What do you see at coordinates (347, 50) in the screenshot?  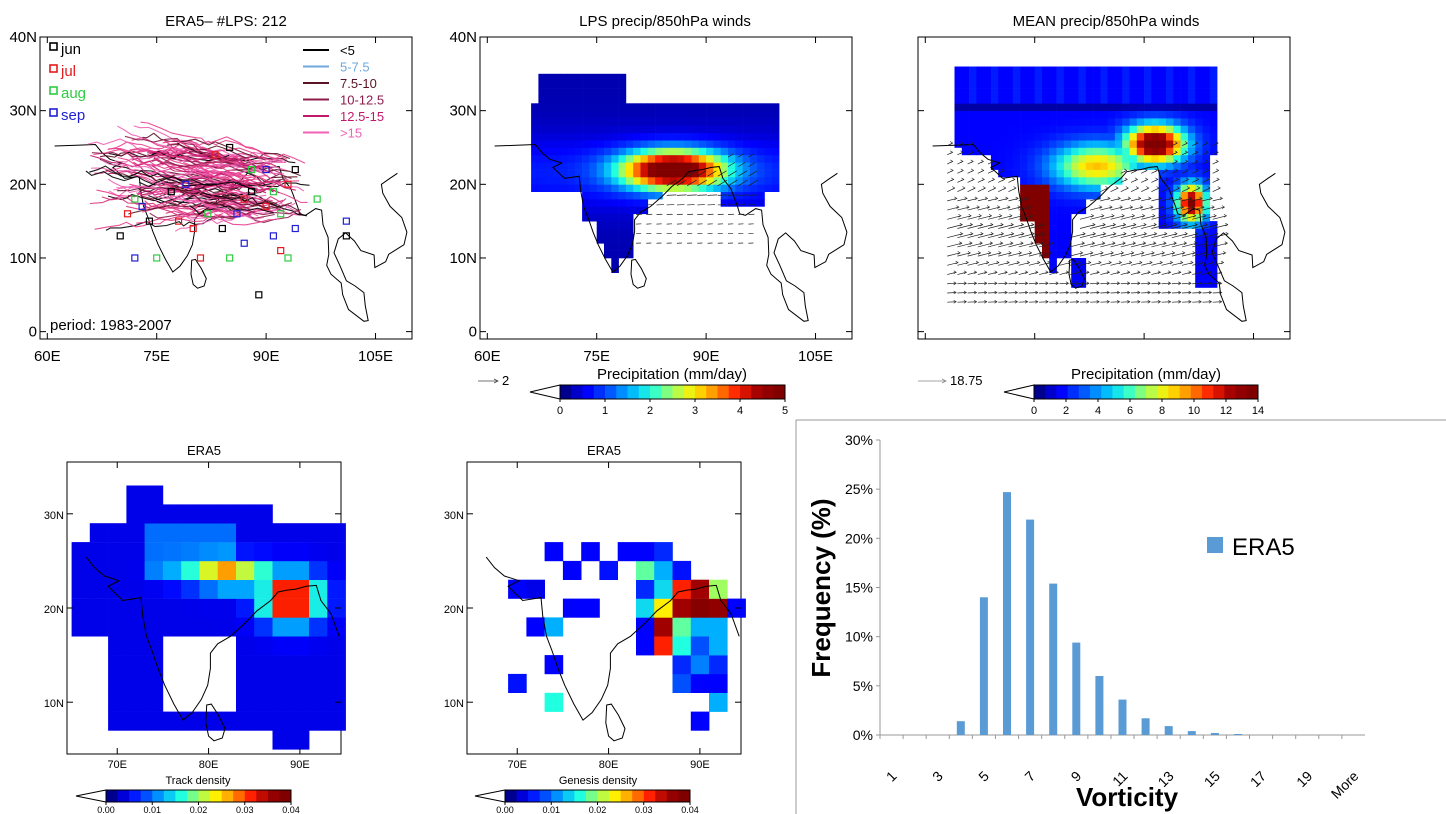 I see `legend-intensity-label: <5` at bounding box center [347, 50].